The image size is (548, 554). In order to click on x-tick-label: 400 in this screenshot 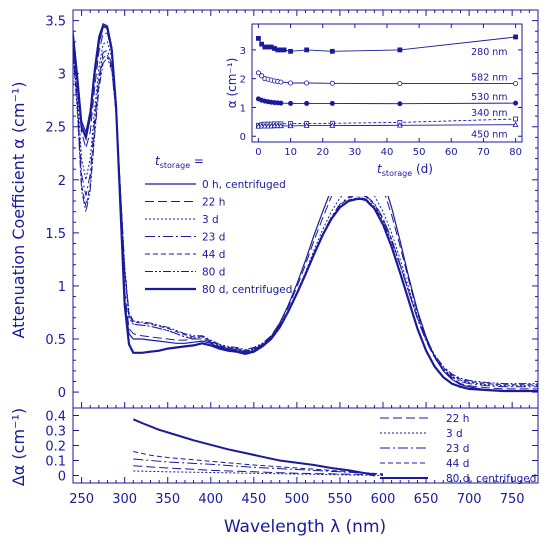, I will do `click(210, 499)`.